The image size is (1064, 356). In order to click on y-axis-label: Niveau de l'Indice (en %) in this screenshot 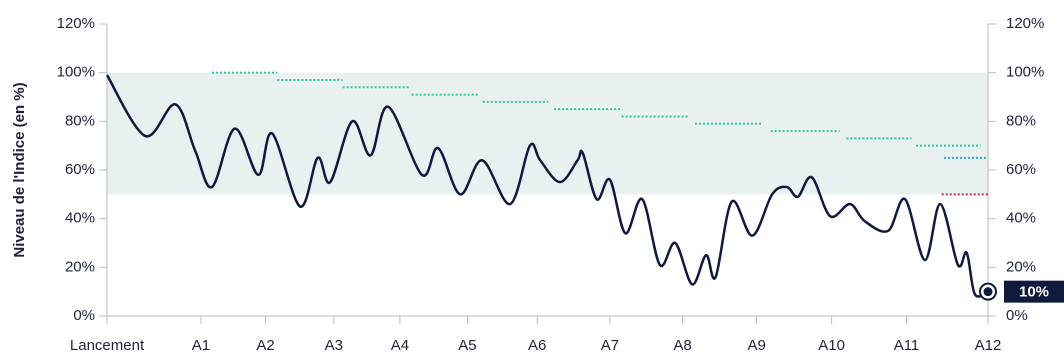, I will do `click(19, 169)`.